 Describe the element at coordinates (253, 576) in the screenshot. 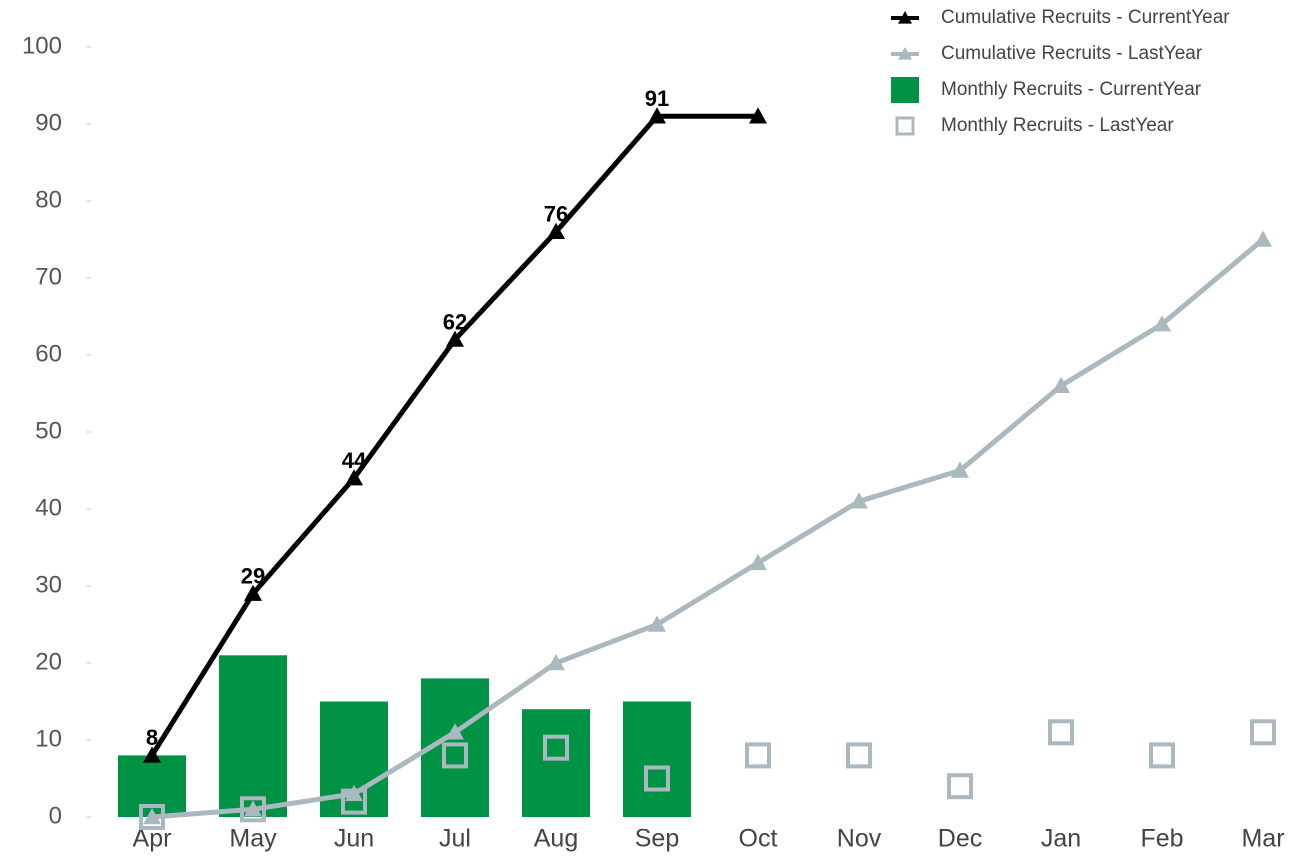

I see `data-label: 29` at that location.